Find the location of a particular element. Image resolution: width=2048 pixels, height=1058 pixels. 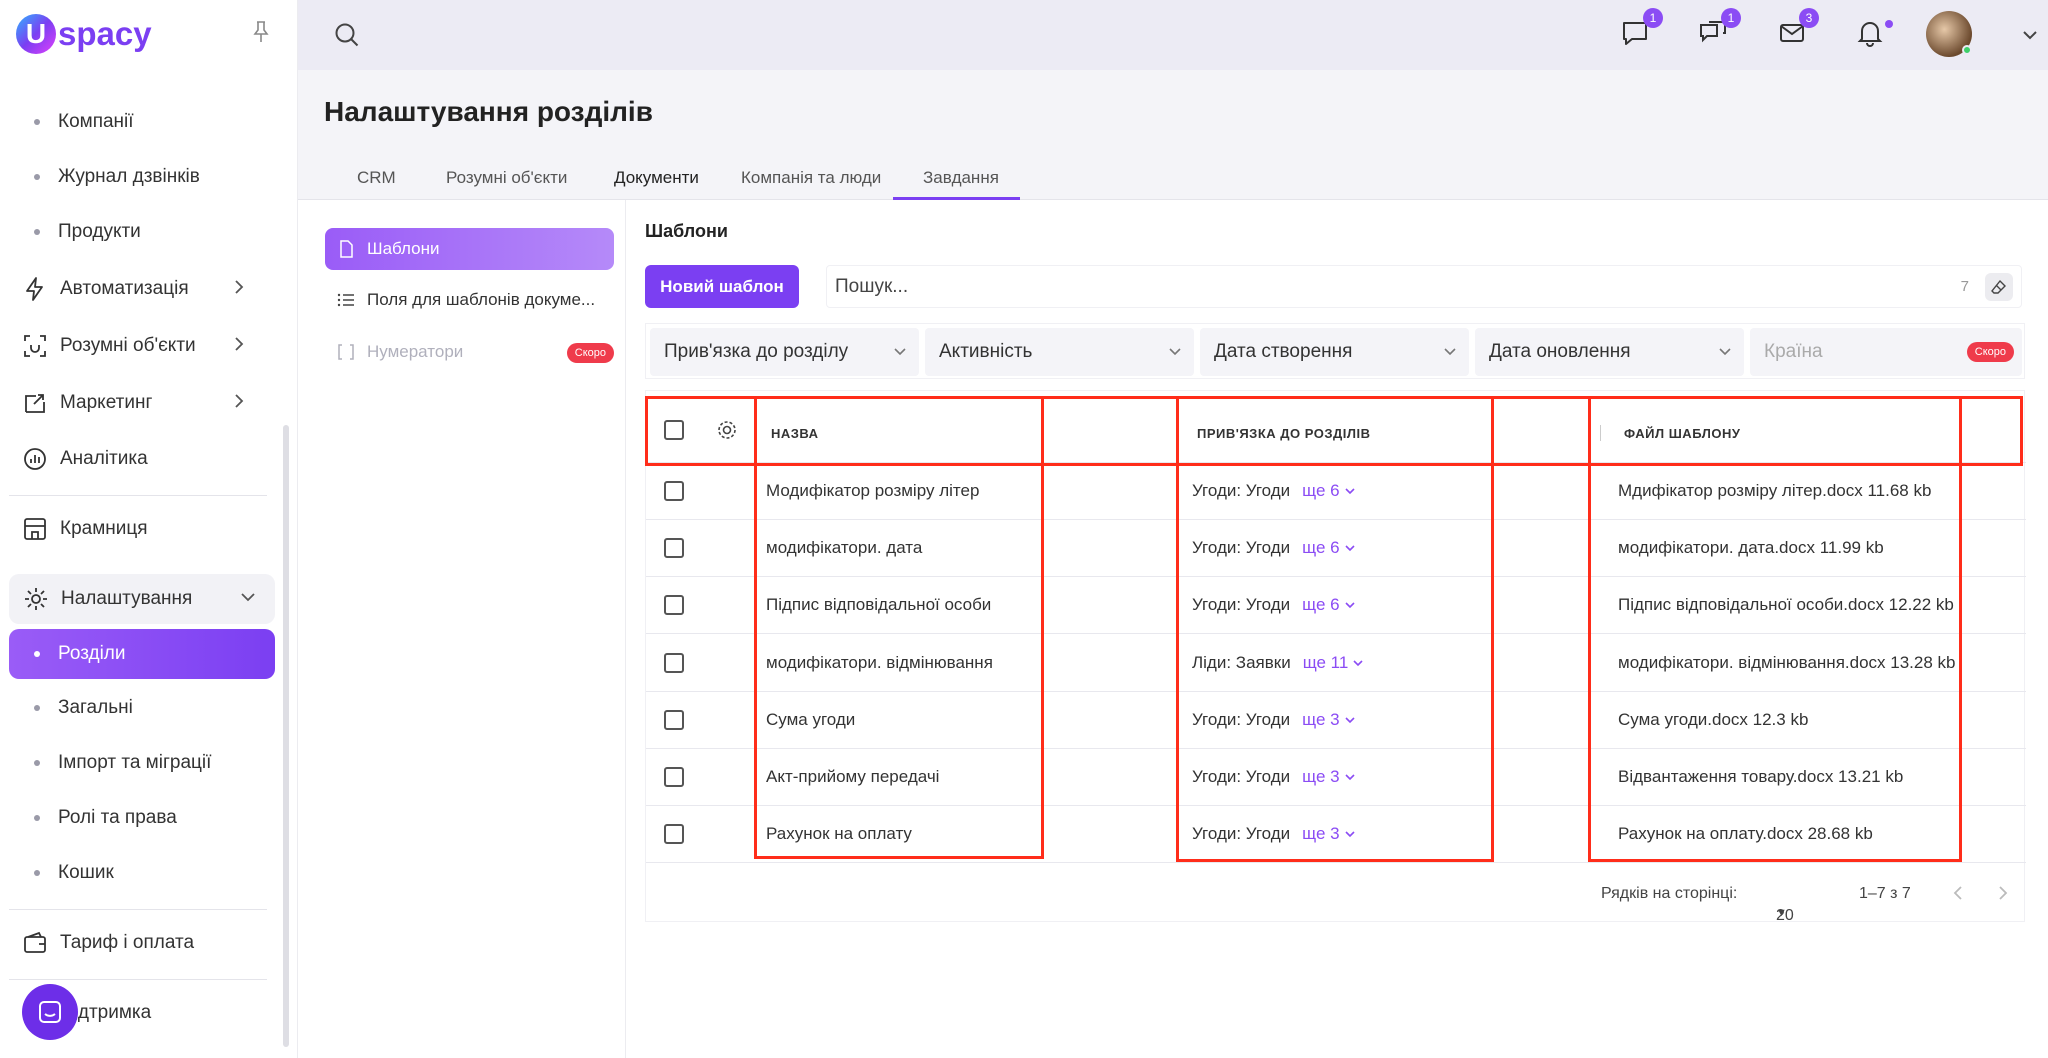

tab-documents: Документи is located at coordinates (656, 177).